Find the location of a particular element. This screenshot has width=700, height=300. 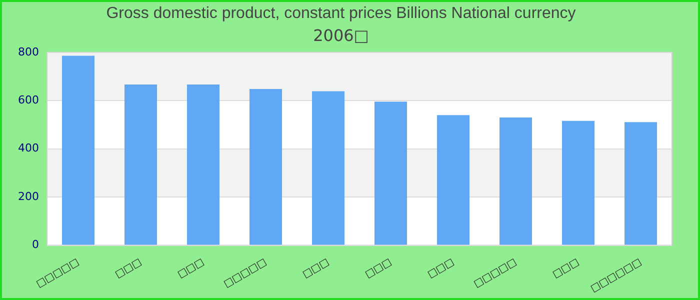

y-tick-label: 0 is located at coordinates (35, 245).